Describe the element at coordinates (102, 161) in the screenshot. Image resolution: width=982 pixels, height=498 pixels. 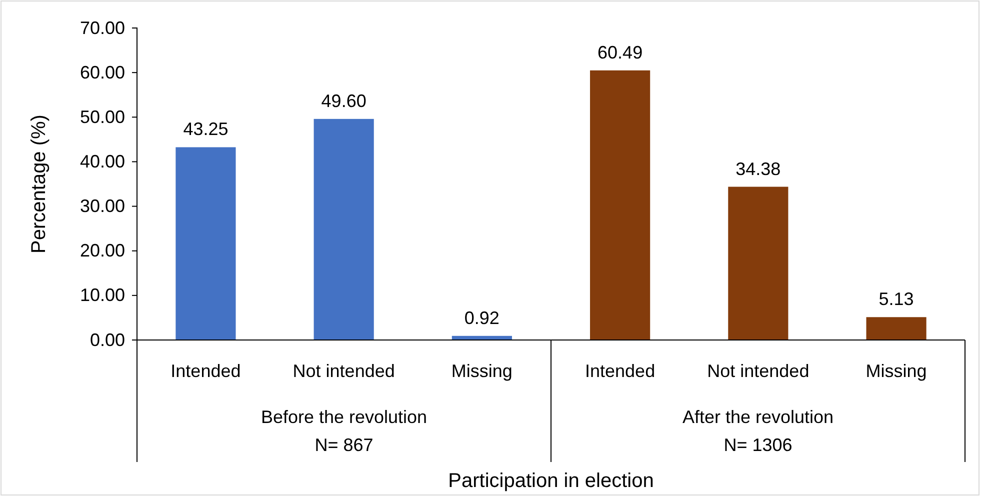
I see `y-tick-label: 40.00` at that location.